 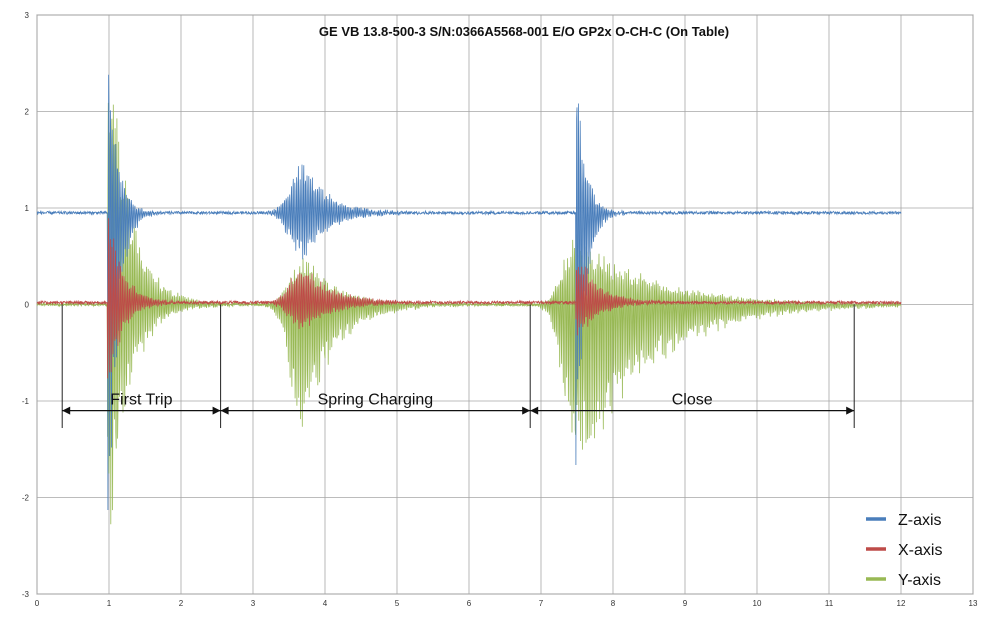 What do you see at coordinates (26, 594) in the screenshot?
I see `y-tick-label: -3` at bounding box center [26, 594].